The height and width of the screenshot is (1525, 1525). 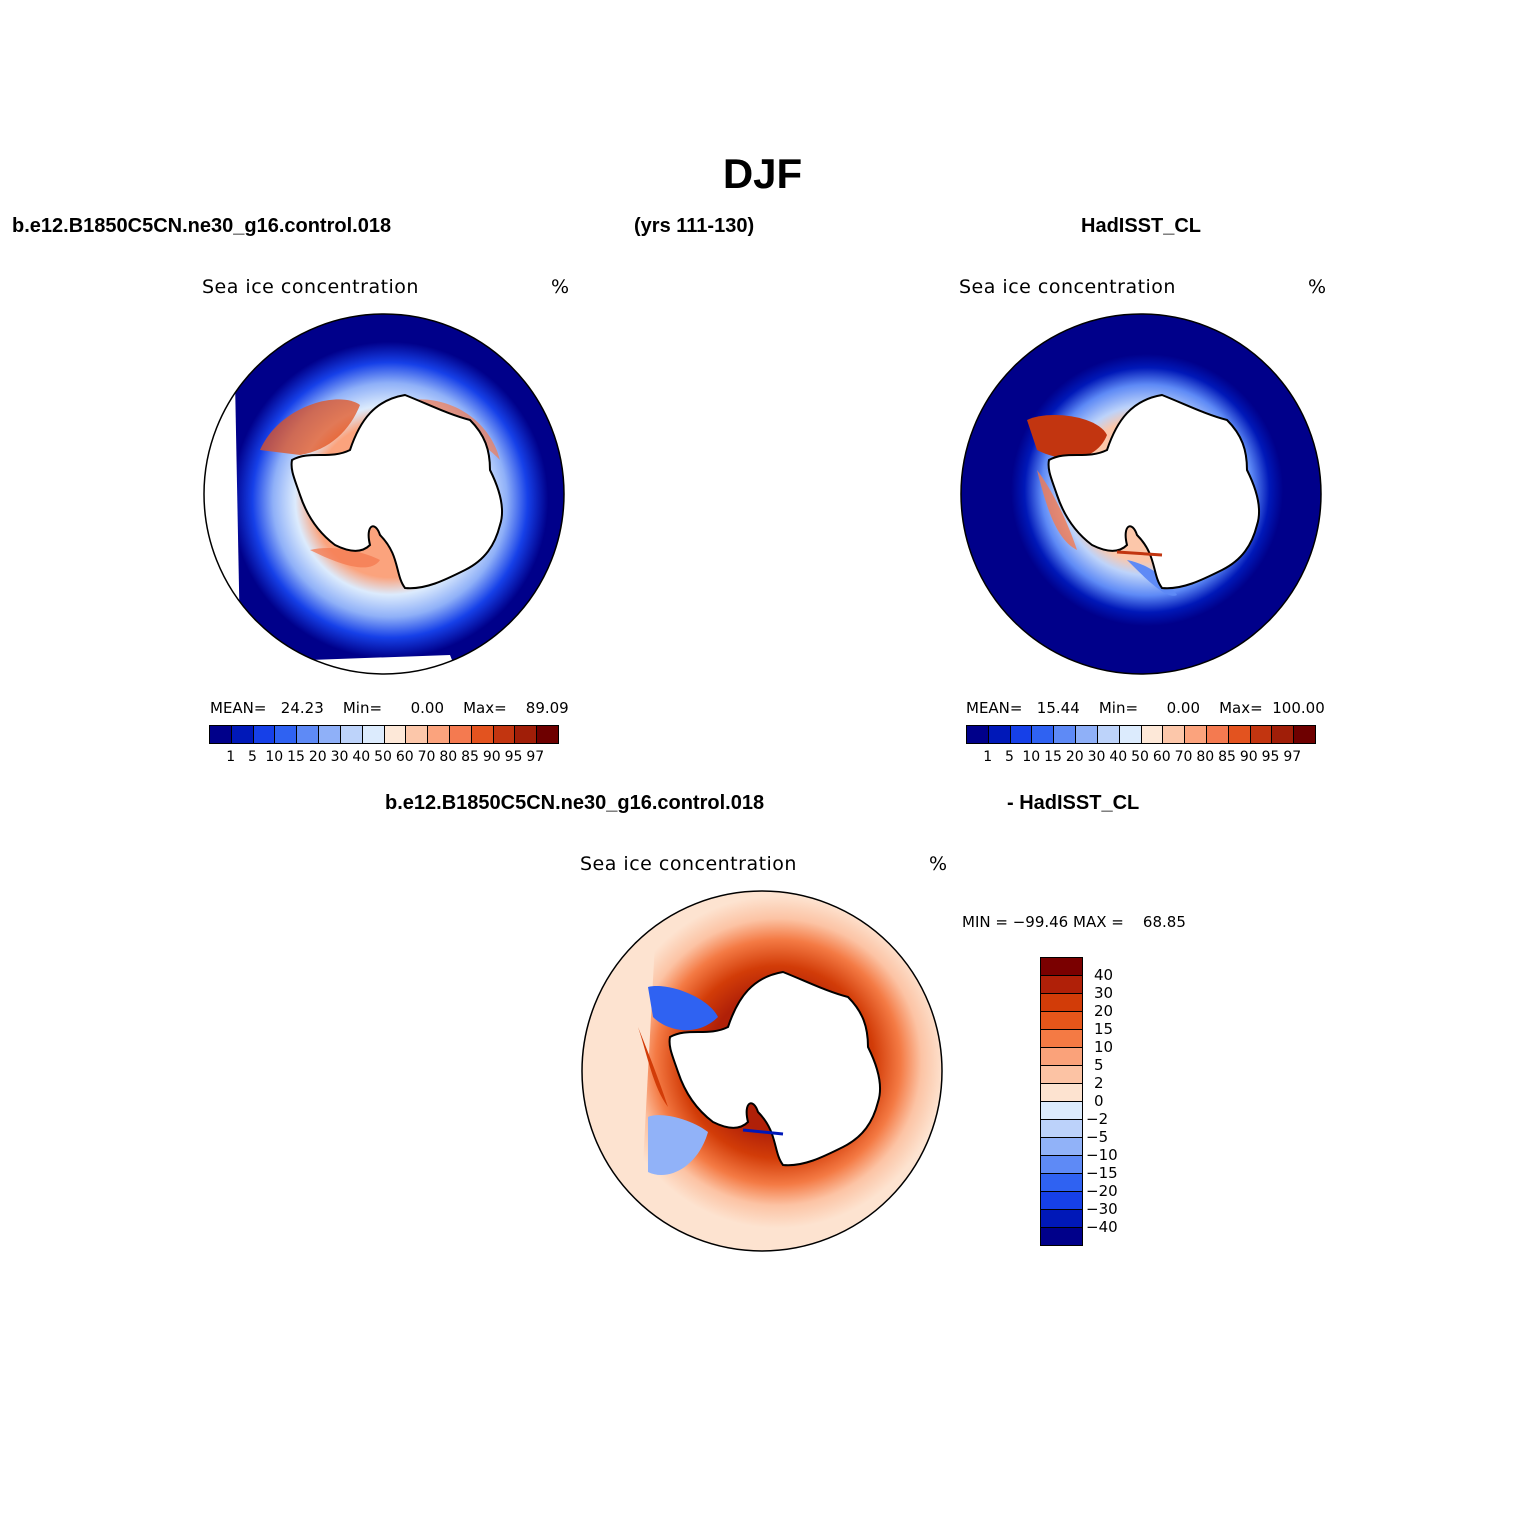 I want to click on obs-colorbar-ticks: 1 5 10 15 20 30 40 50 60 70 80 85 90 95 97, so click(x=1140, y=758).